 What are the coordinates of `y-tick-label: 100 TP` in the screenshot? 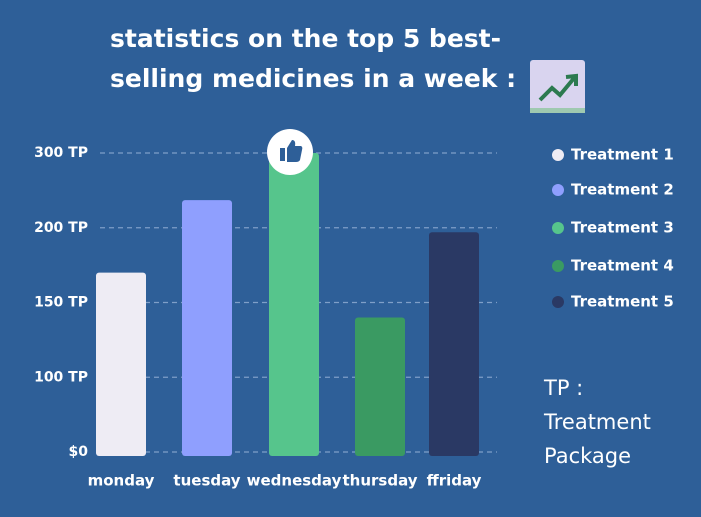 It's located at (61, 377).